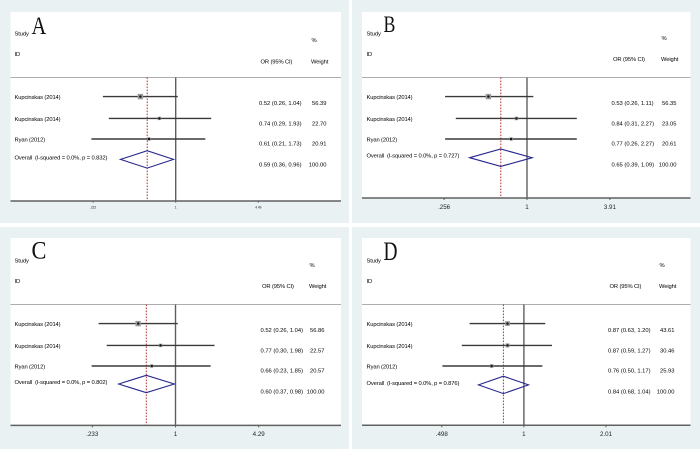 This screenshot has width=700, height=463. I want to click on svg-text: 43.61, so click(667, 331).